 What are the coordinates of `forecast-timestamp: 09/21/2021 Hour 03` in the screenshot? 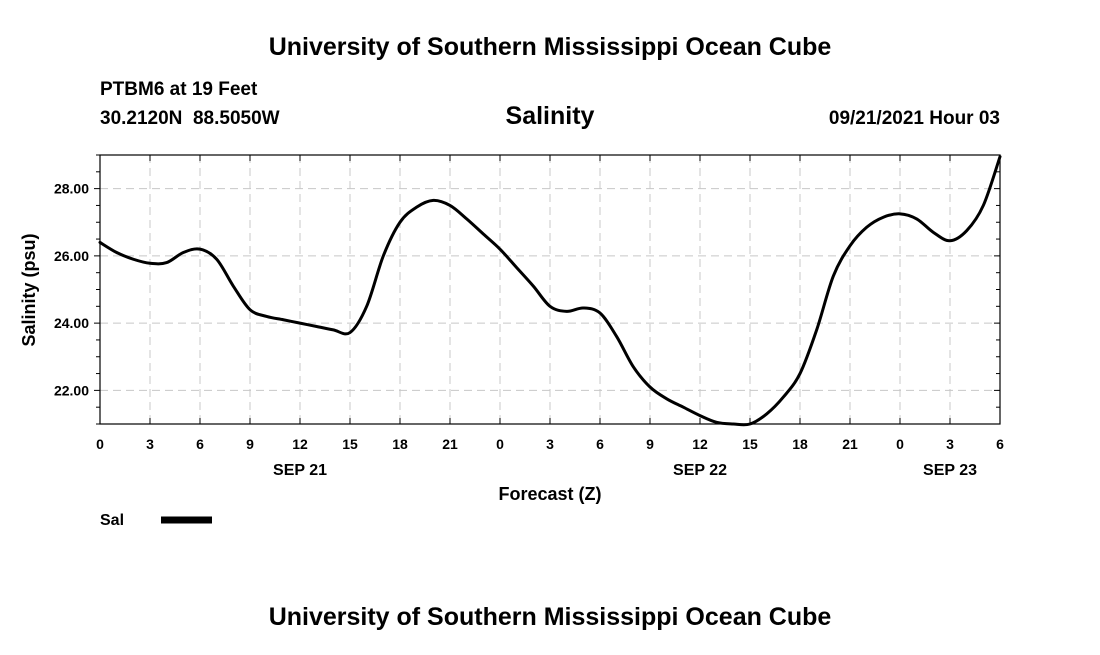 It's located at (914, 118).